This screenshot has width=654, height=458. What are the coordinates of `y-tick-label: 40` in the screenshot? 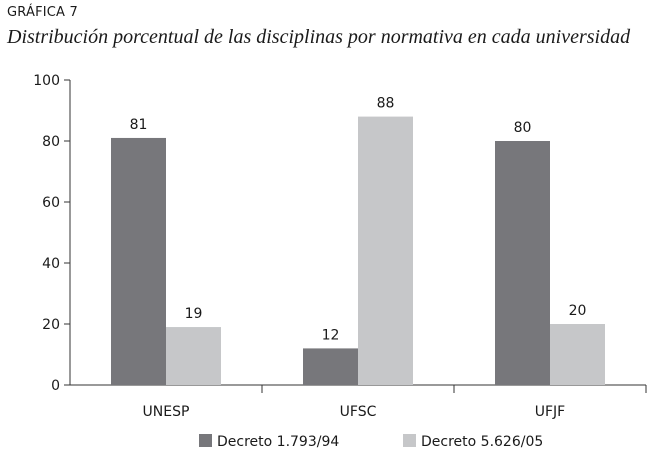 It's located at (51, 264).